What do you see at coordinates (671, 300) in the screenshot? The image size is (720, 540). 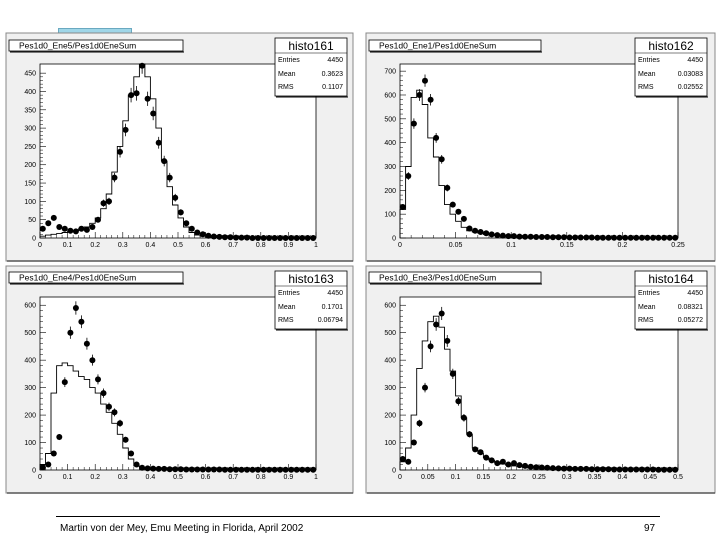 I see `stats-box` at bounding box center [671, 300].